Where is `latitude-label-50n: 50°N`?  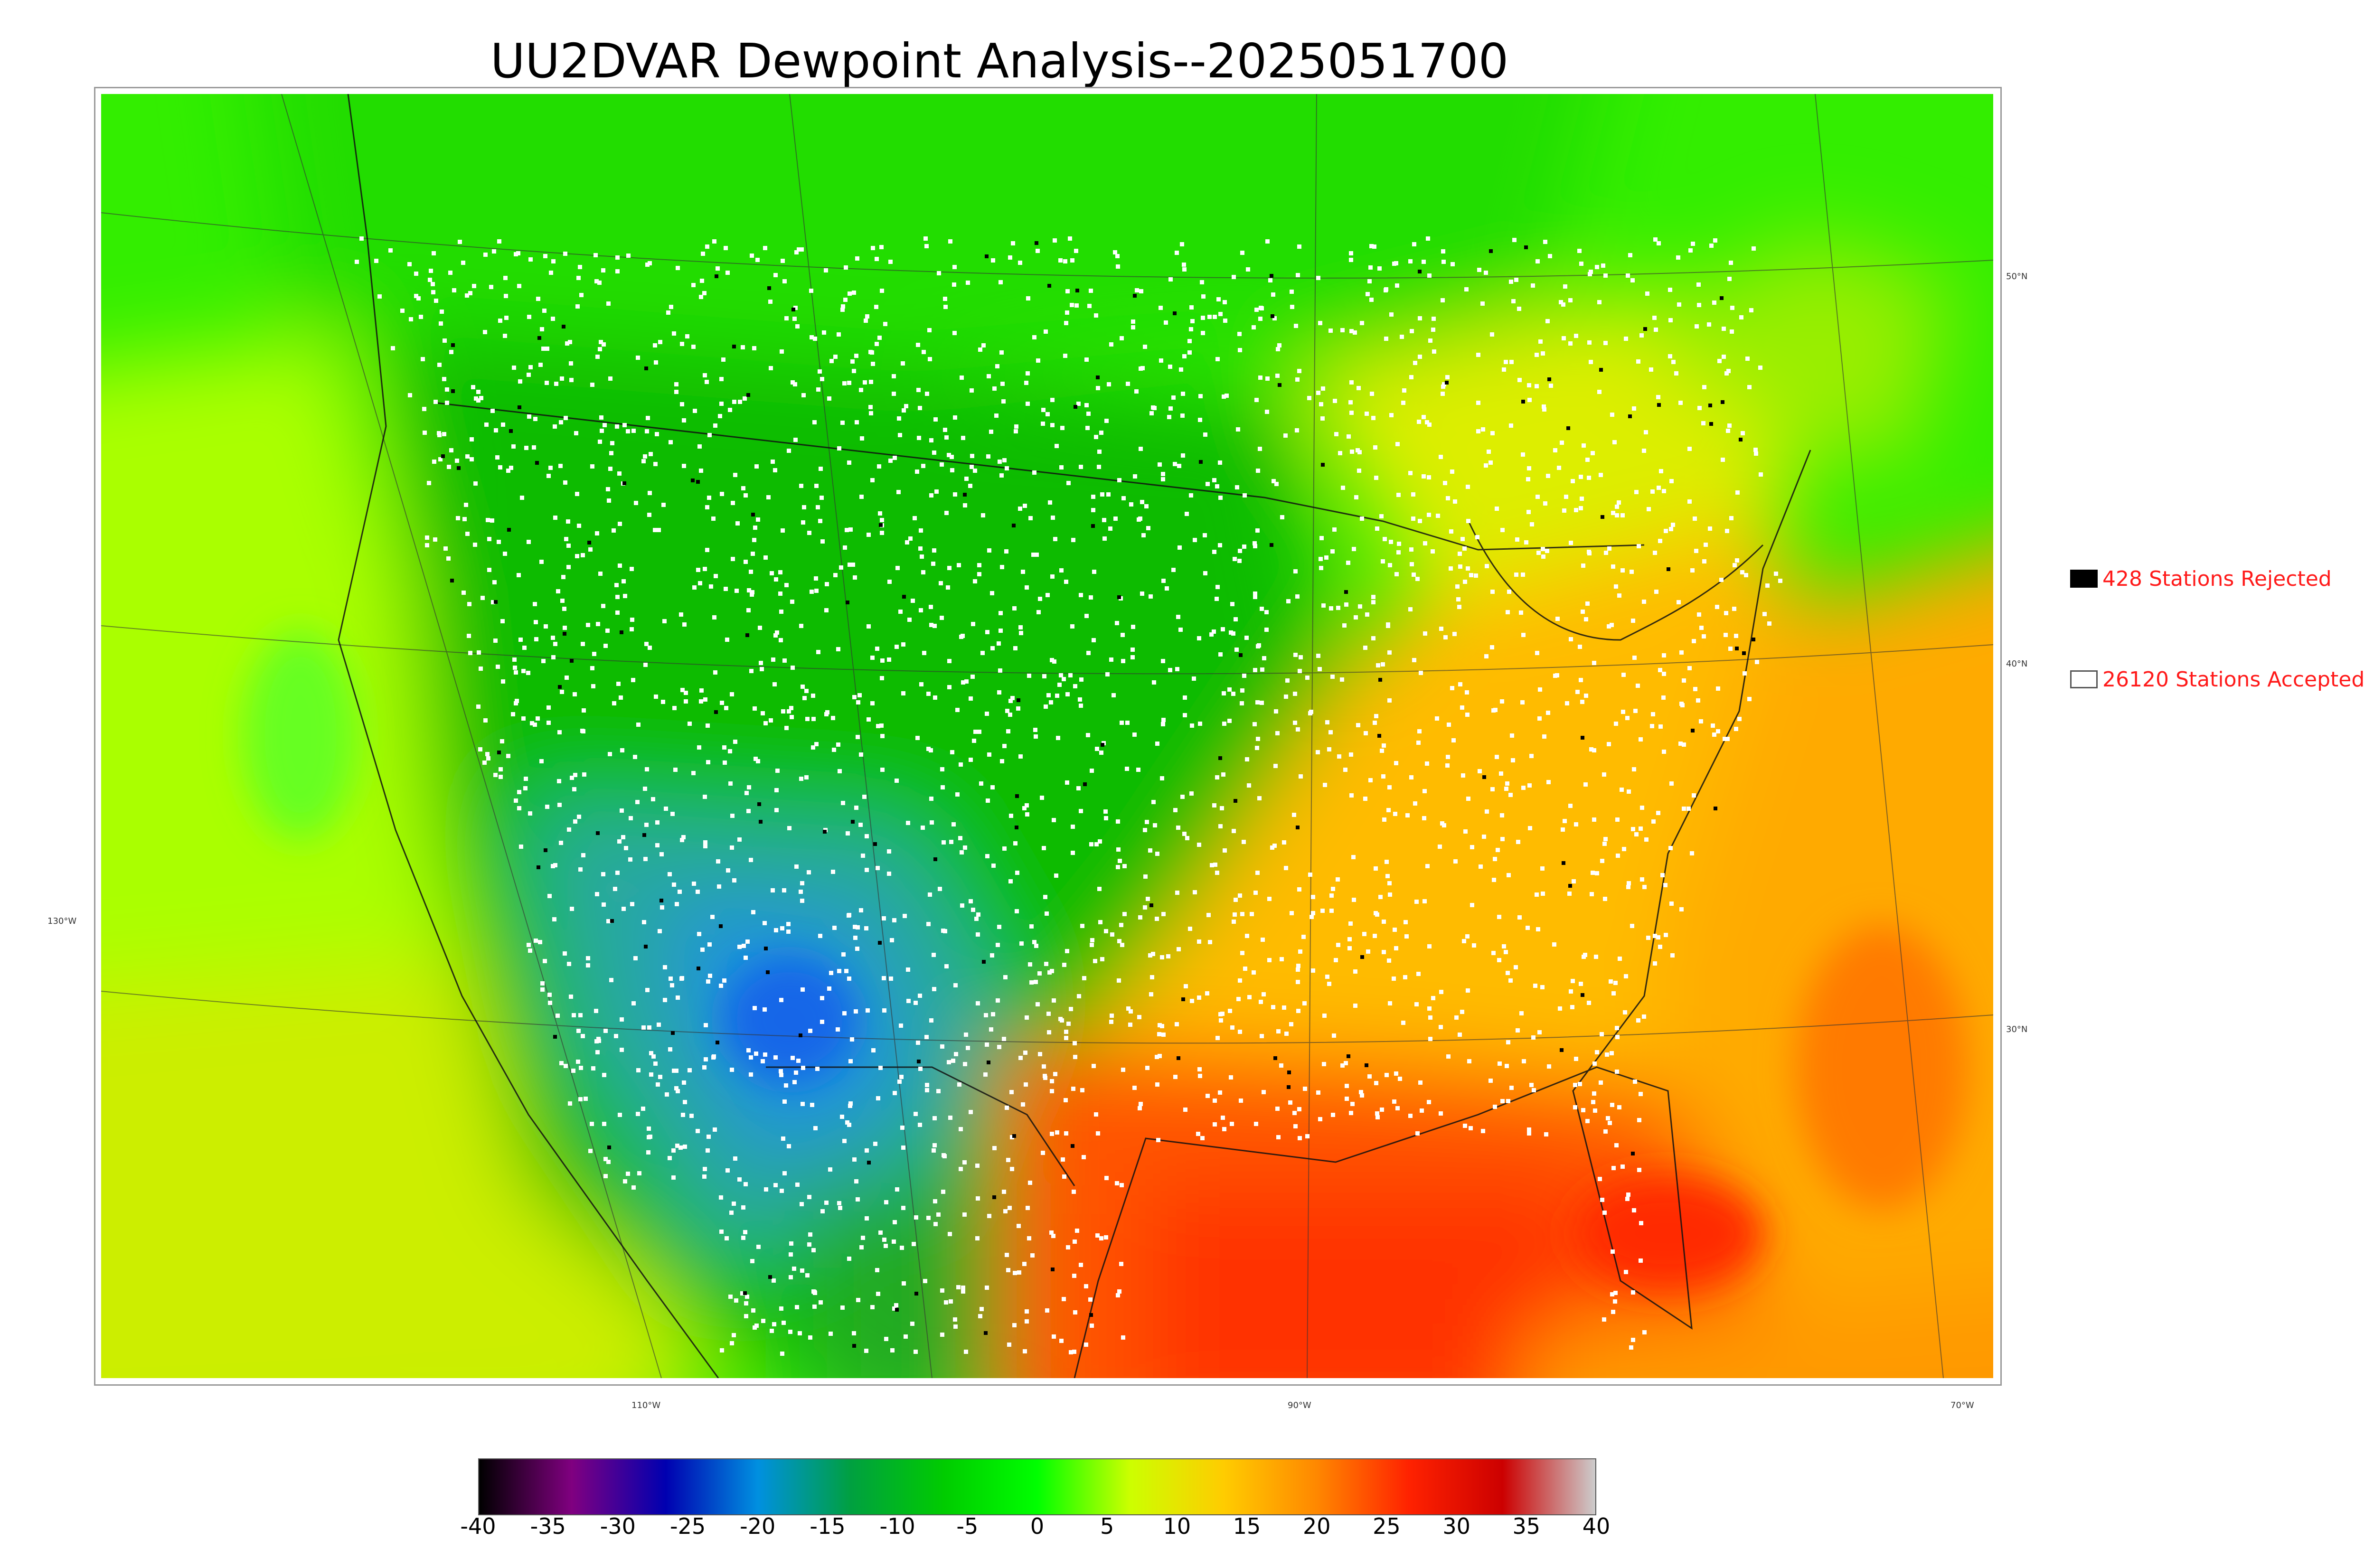
latitude-label-50n: 50°N is located at coordinates (2016, 277).